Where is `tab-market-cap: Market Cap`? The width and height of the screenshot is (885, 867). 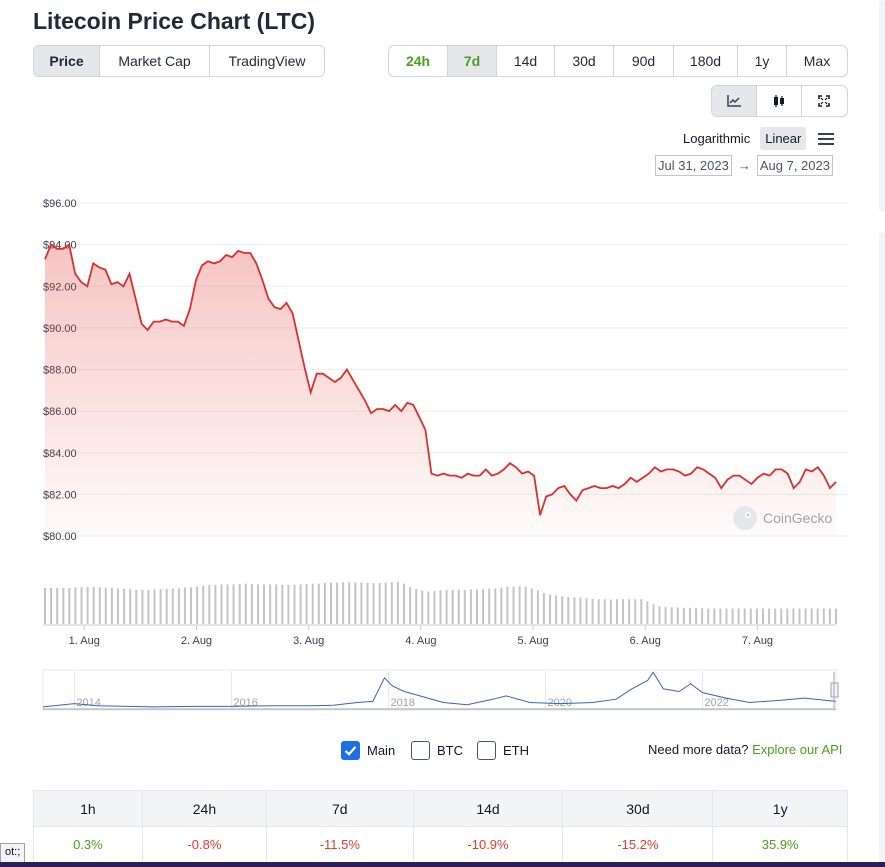
tab-market-cap: Market Cap is located at coordinates (155, 61).